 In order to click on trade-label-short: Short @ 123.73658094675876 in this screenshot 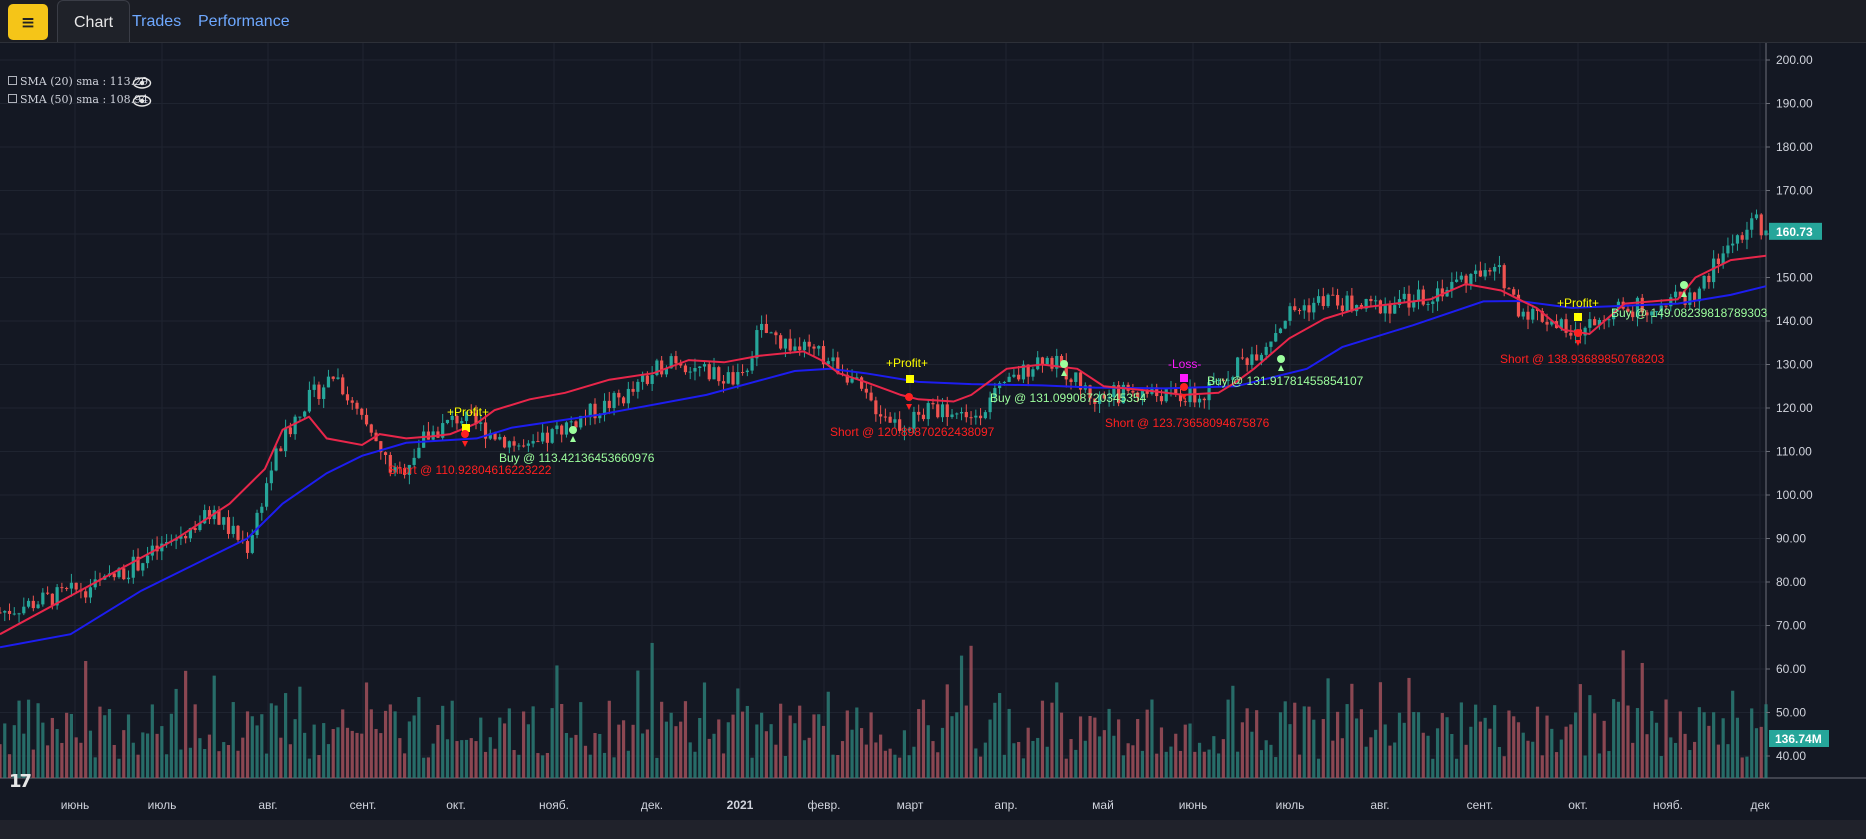, I will do `click(1187, 423)`.